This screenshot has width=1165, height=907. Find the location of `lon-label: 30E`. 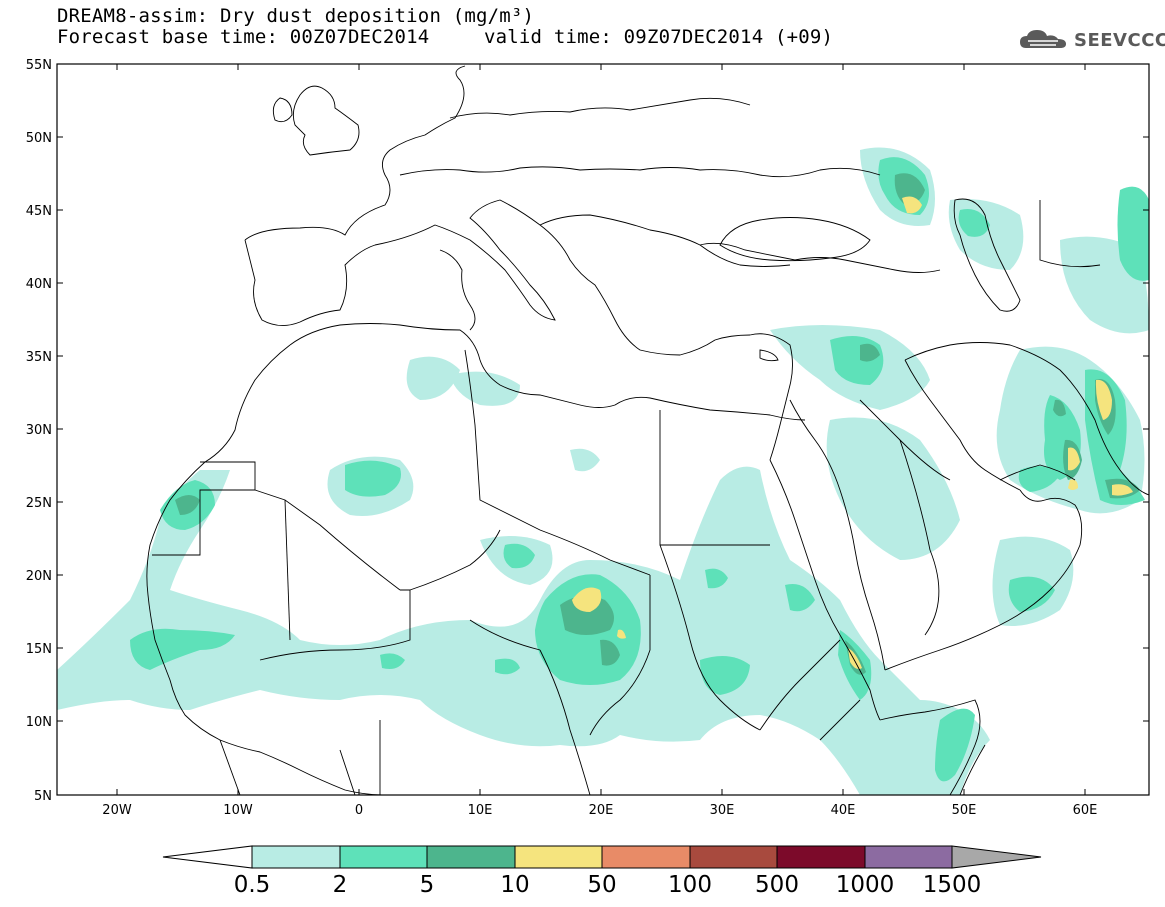

lon-label: 30E is located at coordinates (722, 810).